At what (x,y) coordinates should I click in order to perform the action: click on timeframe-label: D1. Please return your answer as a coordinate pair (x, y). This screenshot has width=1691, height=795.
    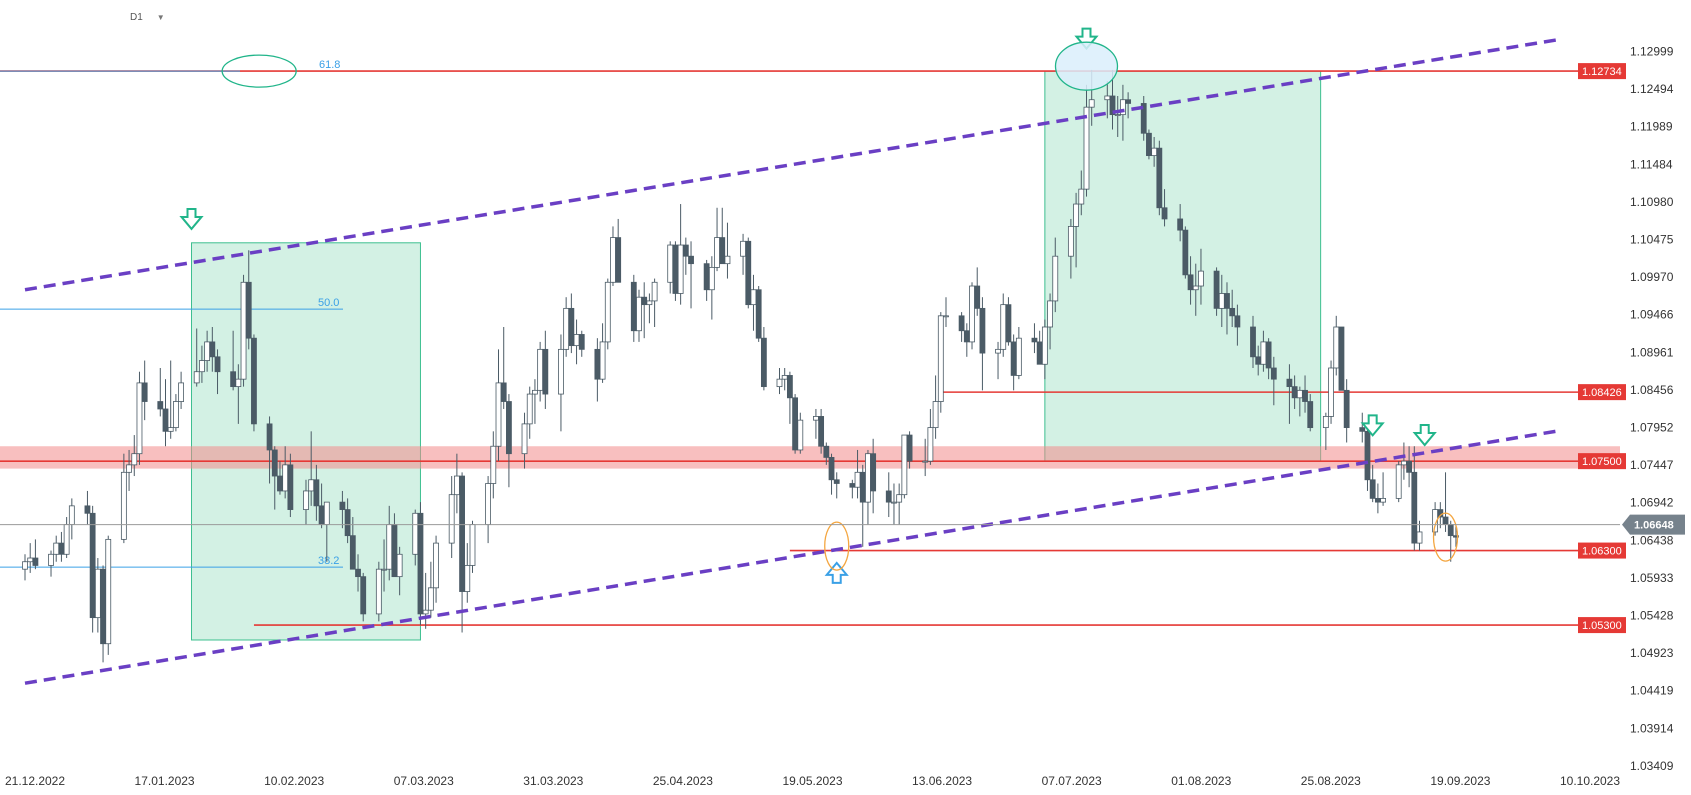
    Looking at the image, I should click on (136, 17).